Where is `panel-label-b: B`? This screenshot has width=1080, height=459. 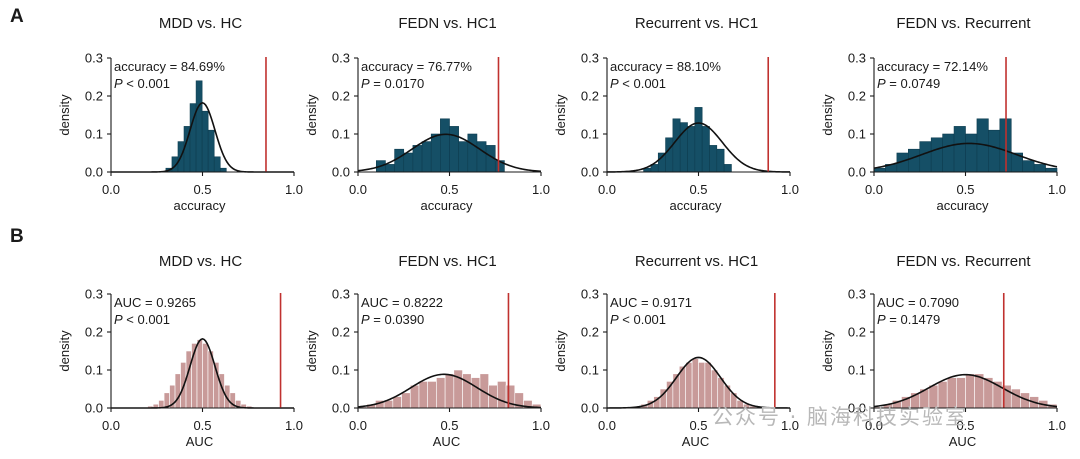
panel-label-b: B is located at coordinates (17, 236).